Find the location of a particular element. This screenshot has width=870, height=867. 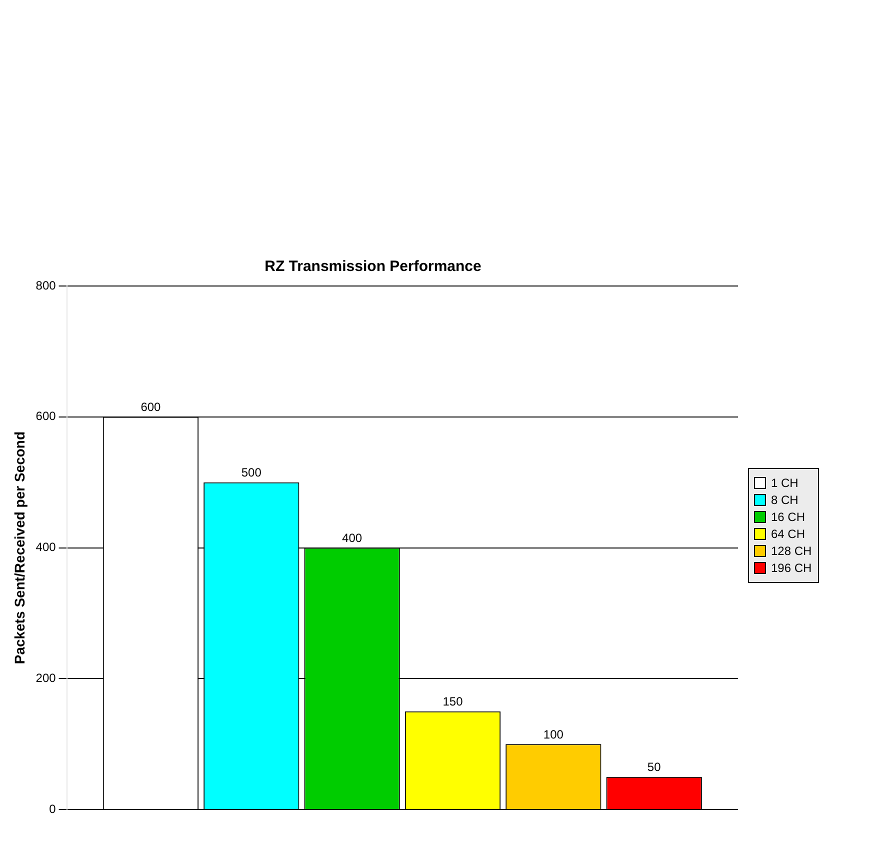

legend-label: 64 CH is located at coordinates (788, 534).